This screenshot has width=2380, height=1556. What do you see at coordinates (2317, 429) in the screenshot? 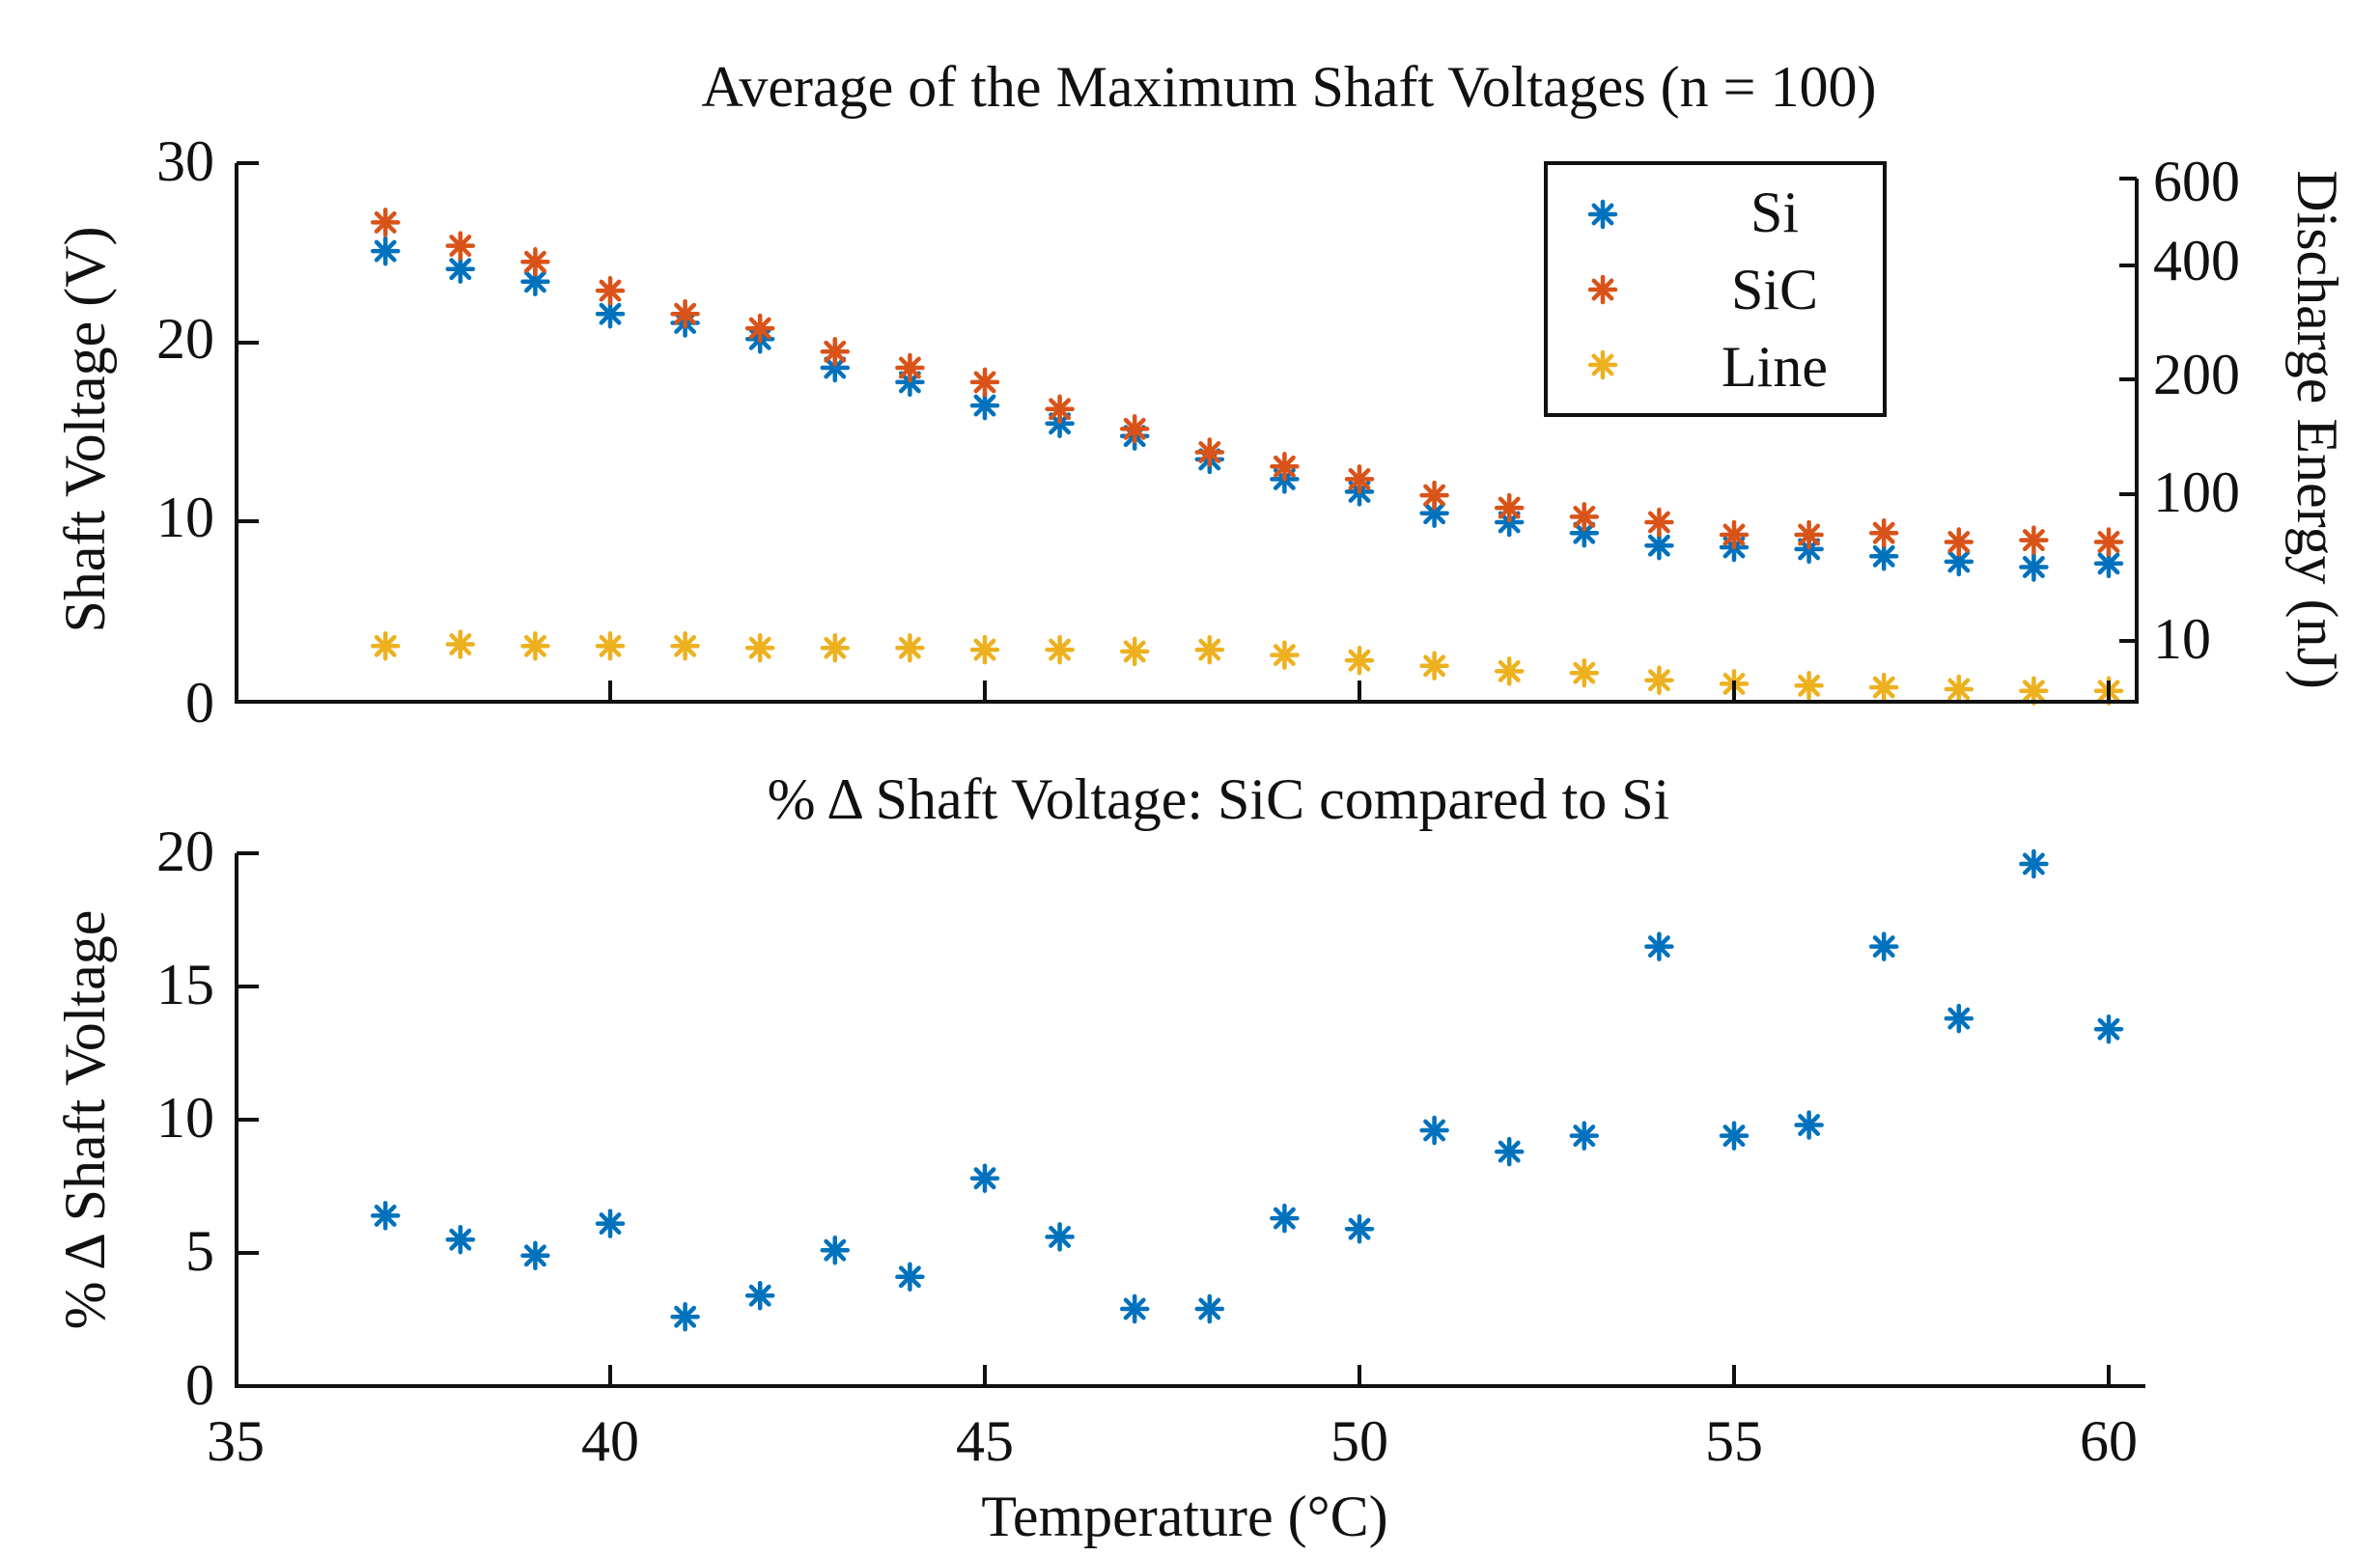
I see `top-y2-axis-label: Discharge Energy (nJ)` at bounding box center [2317, 429].